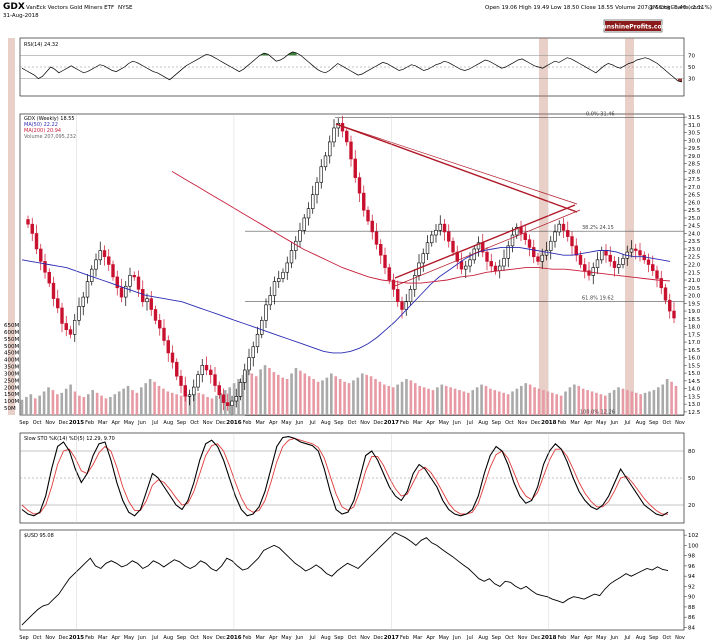 This screenshot has width=720, height=642. What do you see at coordinates (633, 27) in the screenshot?
I see `brand-text: SunshineProfits.com` at bounding box center [633, 27].